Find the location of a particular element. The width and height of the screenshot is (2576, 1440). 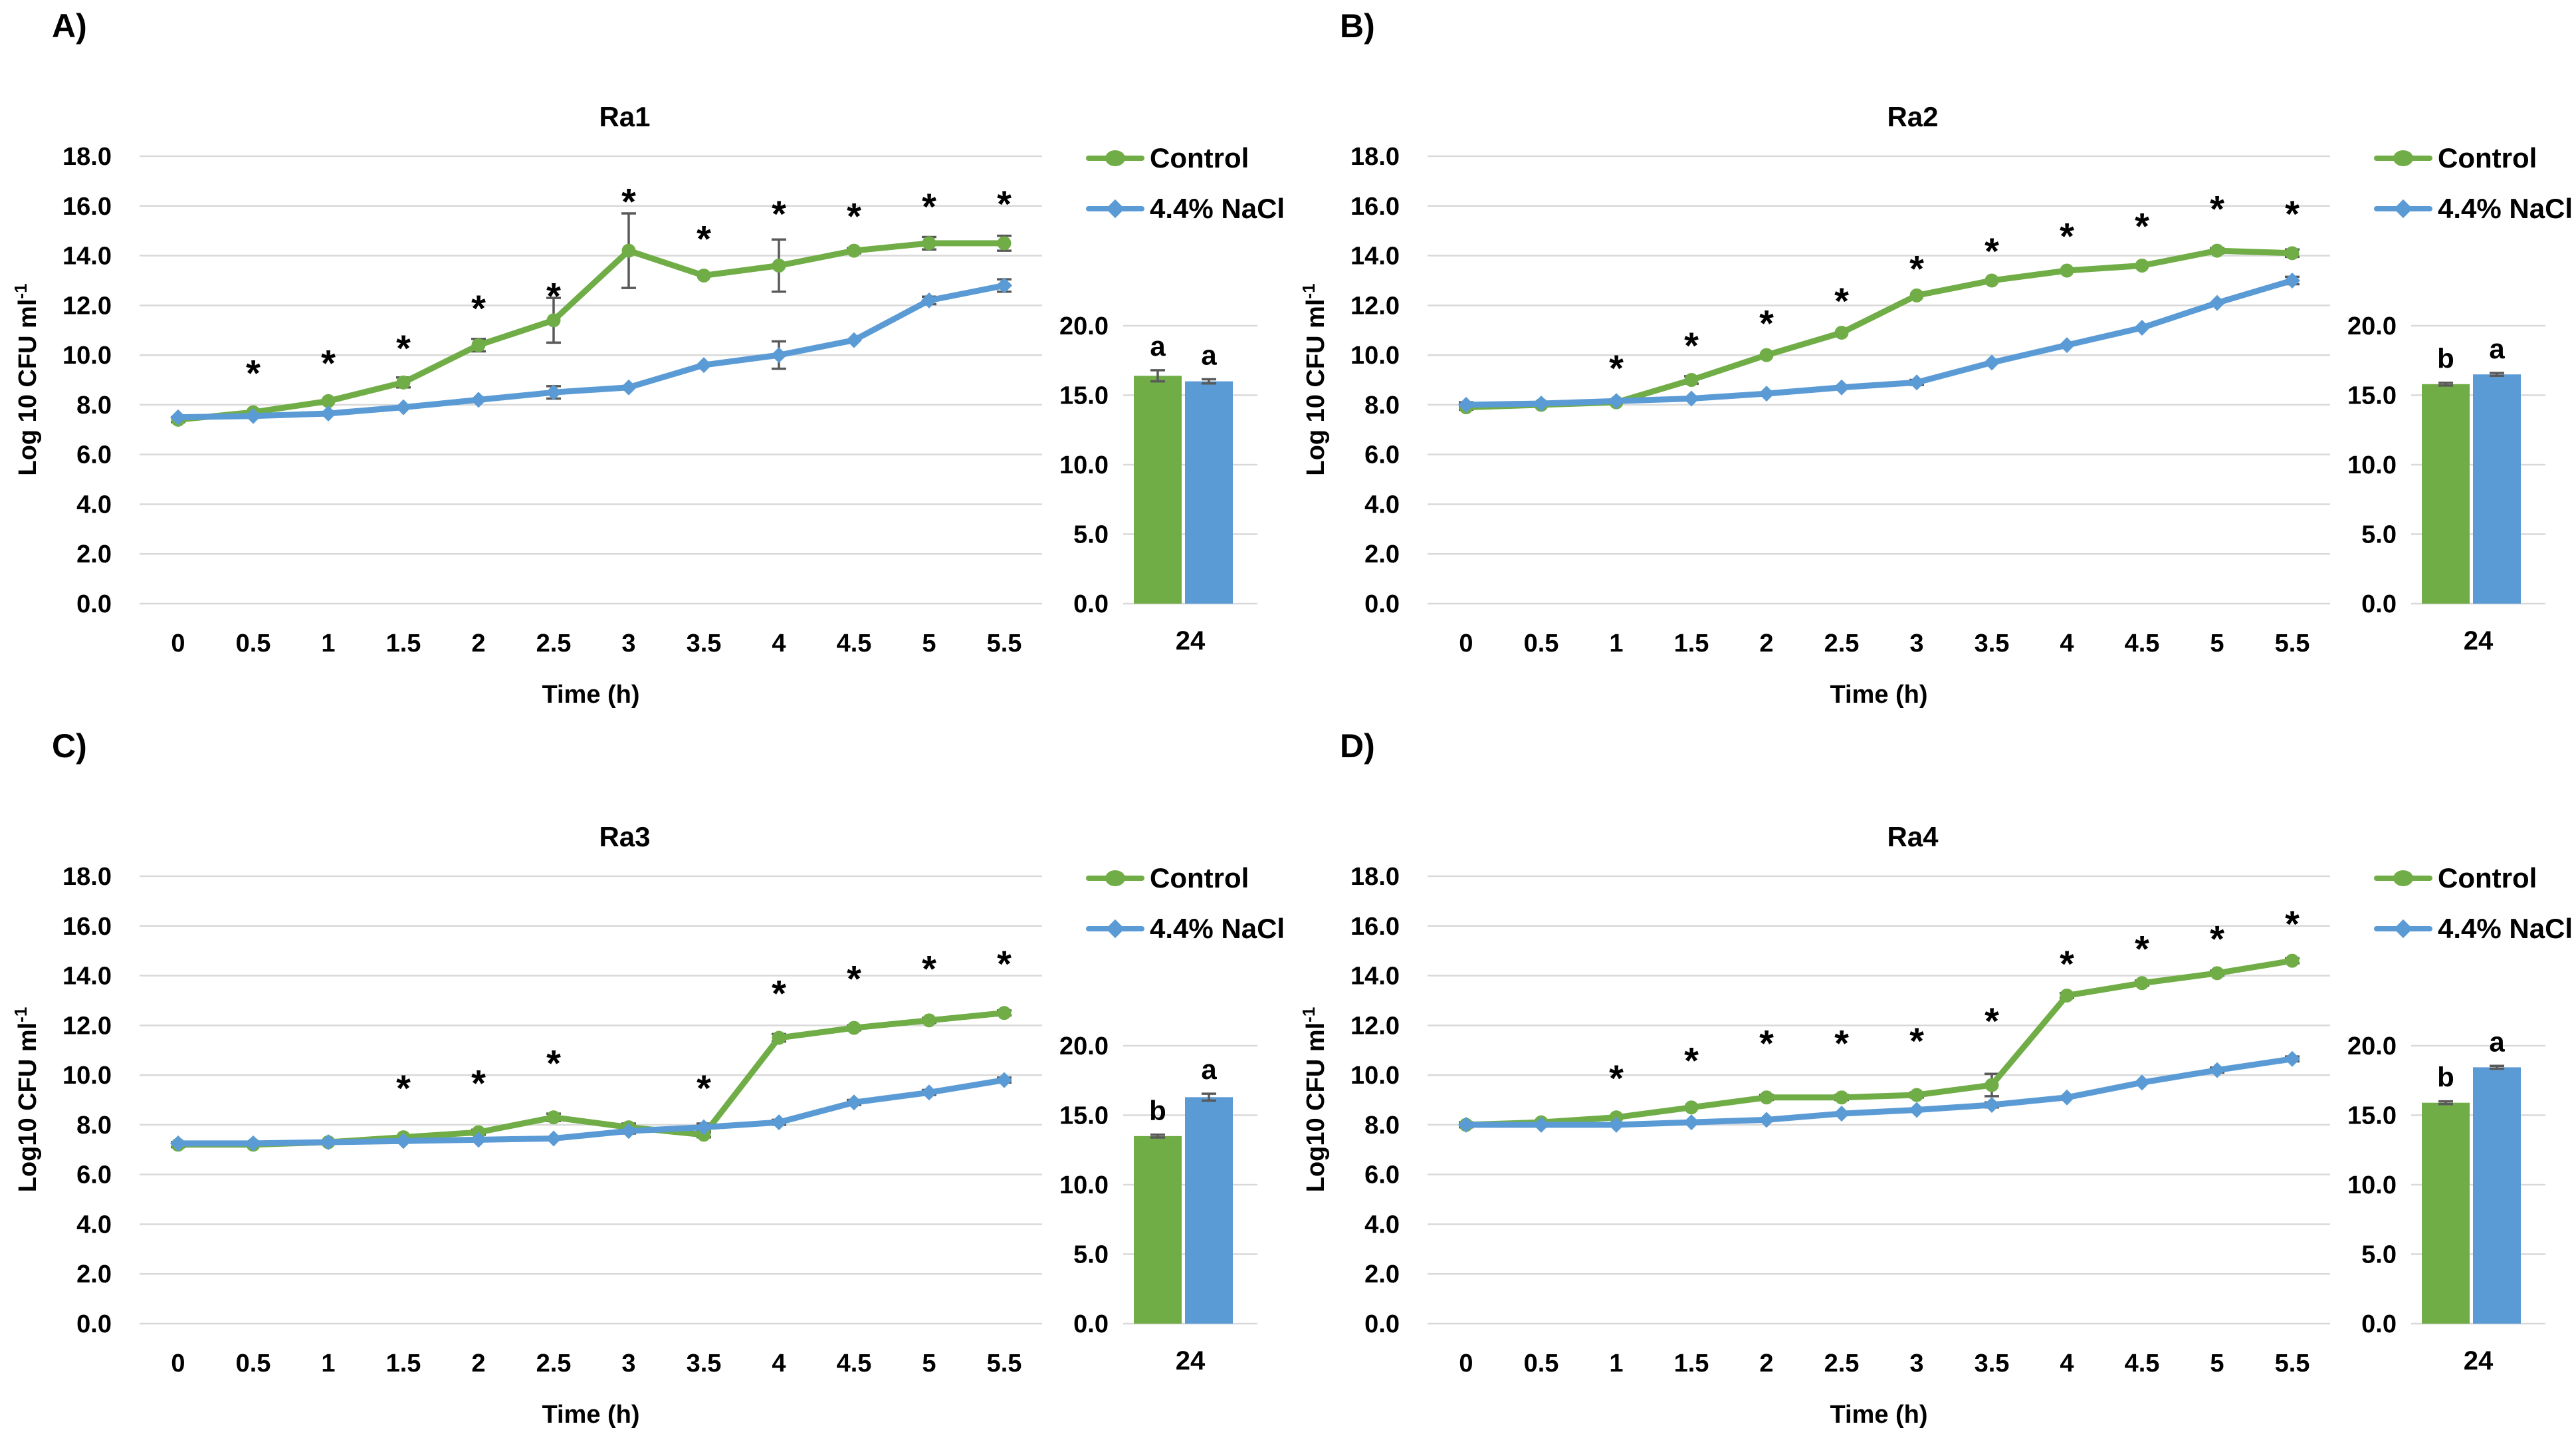

x-tick-label: 5 is located at coordinates (2217, 644).